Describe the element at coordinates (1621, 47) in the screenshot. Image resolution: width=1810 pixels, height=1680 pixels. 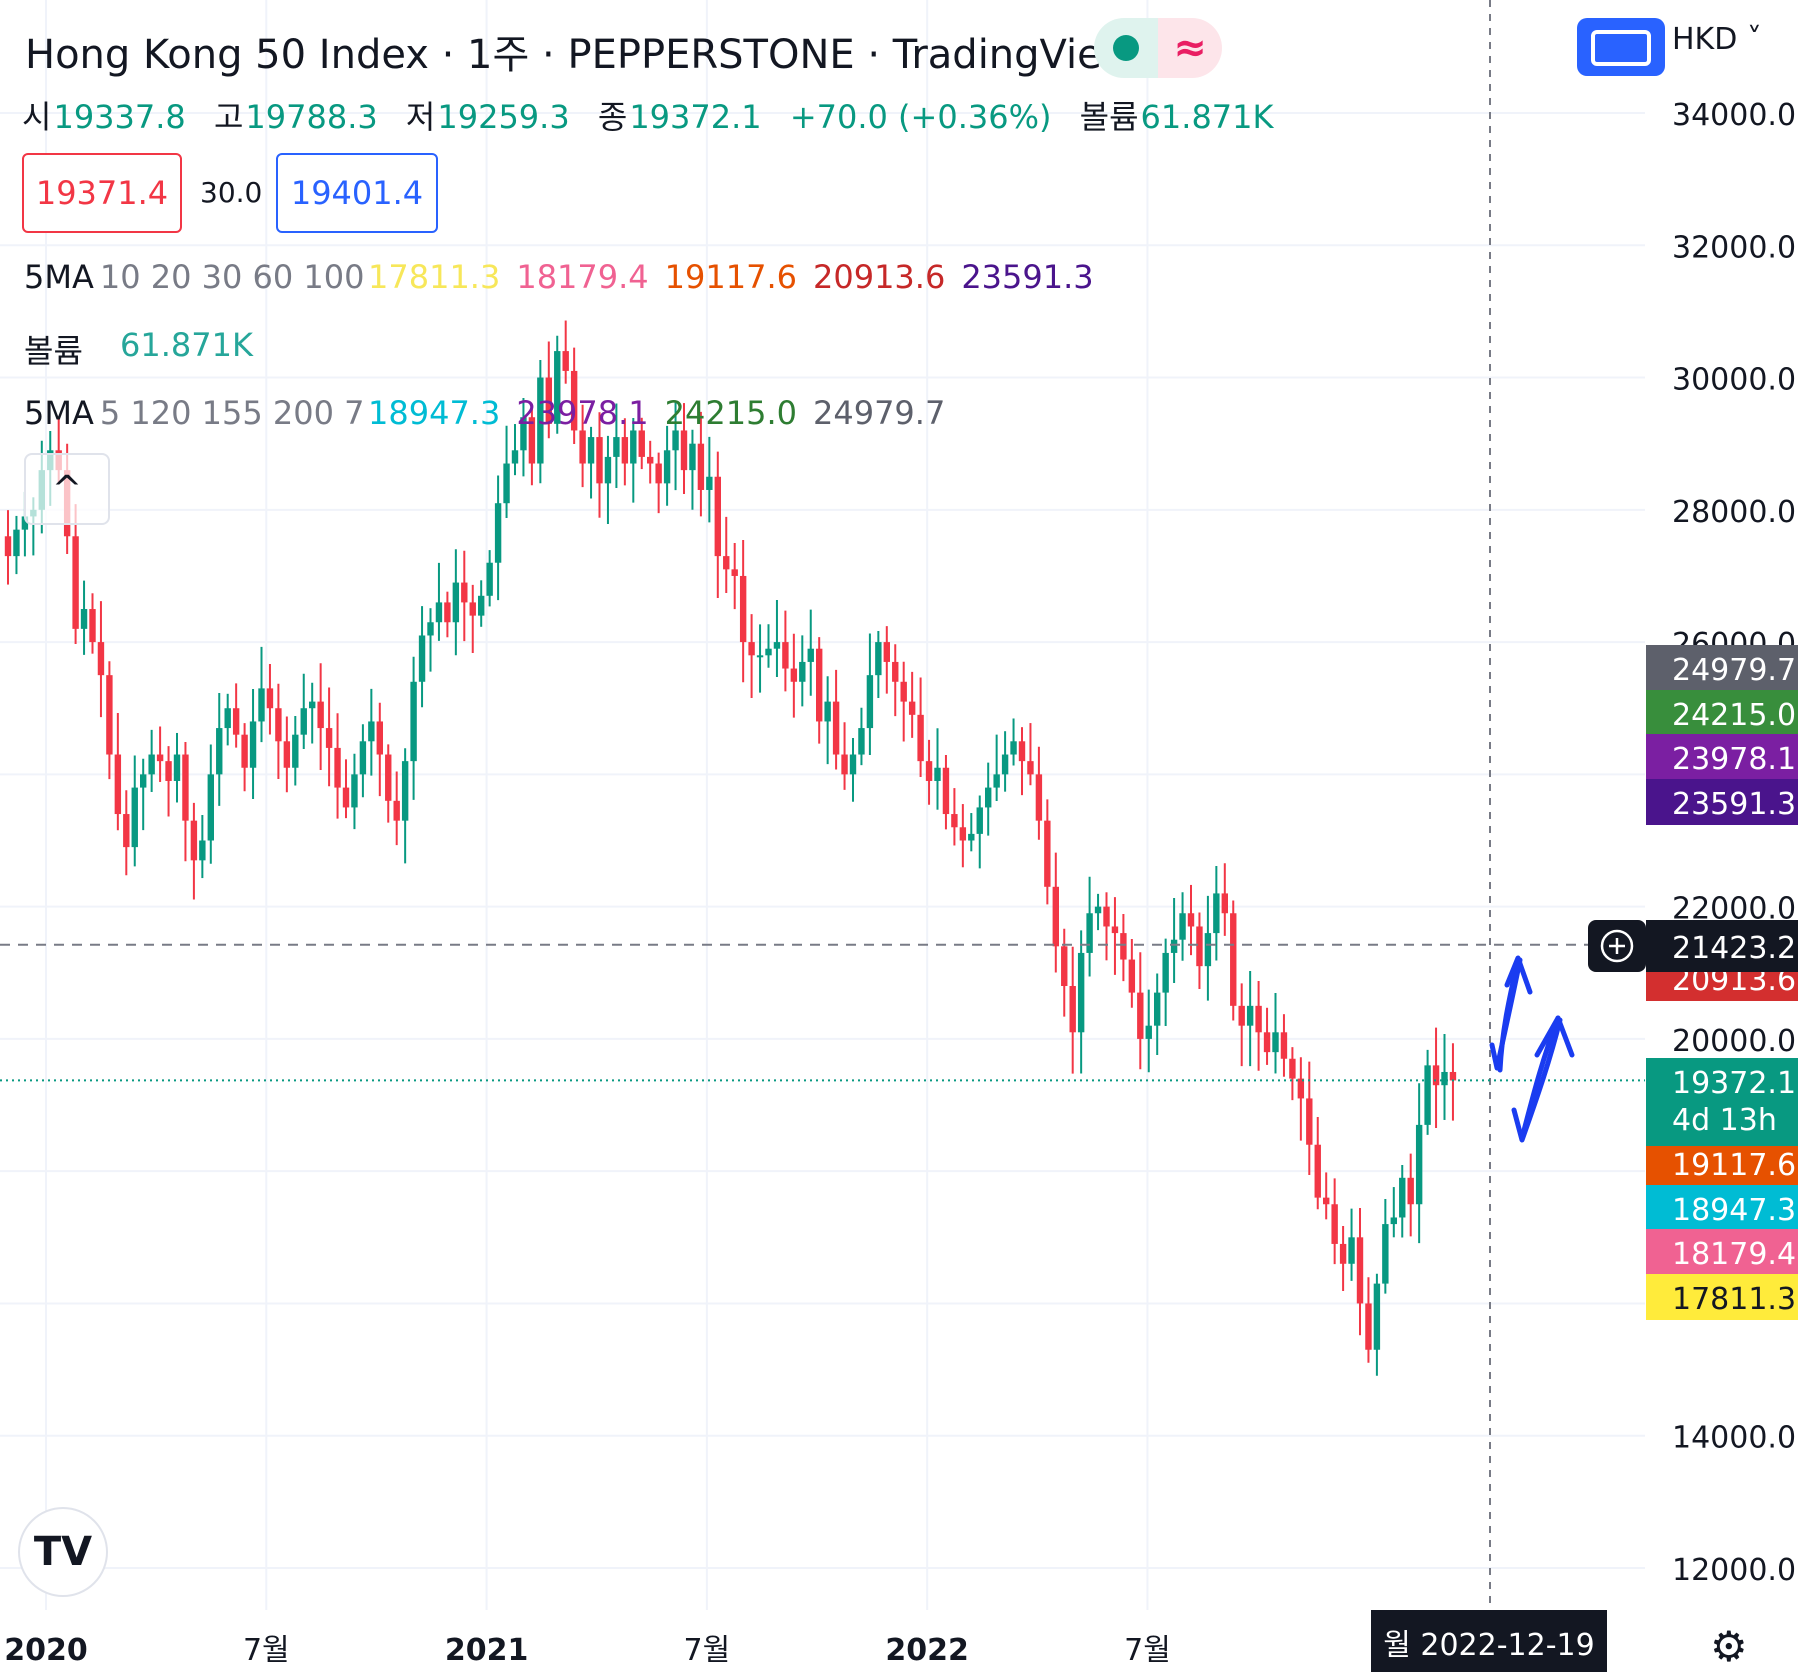
I see `fullscreen-icon` at that location.